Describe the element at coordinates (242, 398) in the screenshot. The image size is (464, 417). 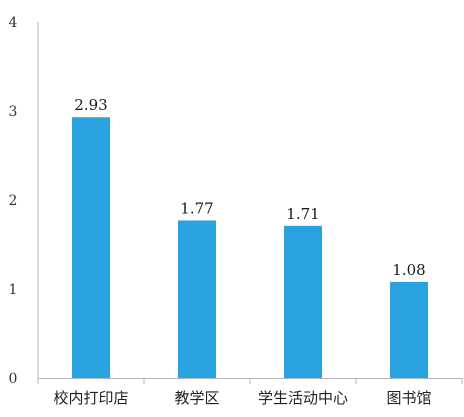
I see `x-axis-labels: 校内打印店 教学区 学生活动中心 图书馆` at that location.